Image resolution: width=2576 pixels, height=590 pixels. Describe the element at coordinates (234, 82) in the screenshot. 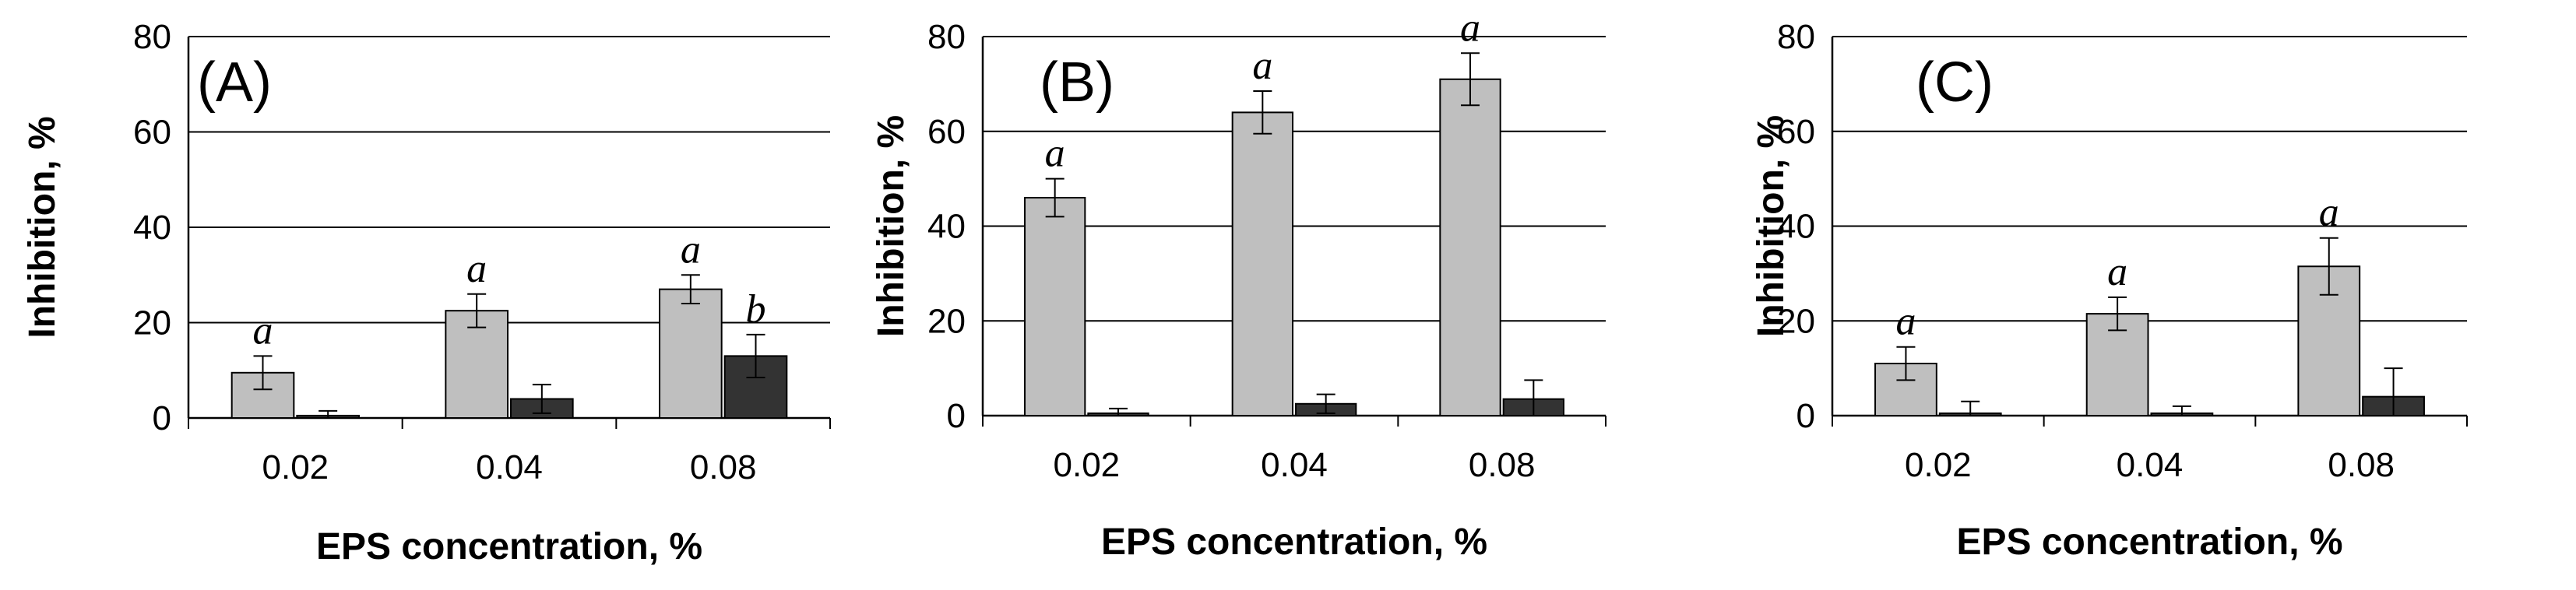

I see `panel-label: (A)` at that location.